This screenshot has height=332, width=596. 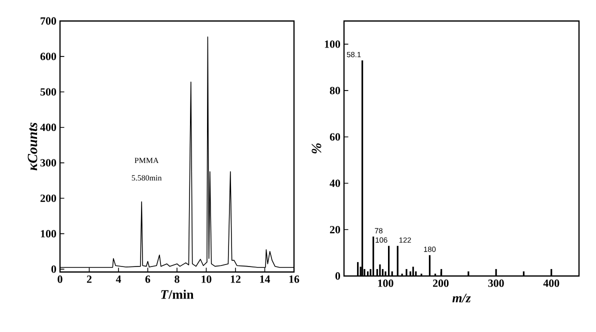 I want to click on x-axis-title: m/z, so click(x=461, y=298).